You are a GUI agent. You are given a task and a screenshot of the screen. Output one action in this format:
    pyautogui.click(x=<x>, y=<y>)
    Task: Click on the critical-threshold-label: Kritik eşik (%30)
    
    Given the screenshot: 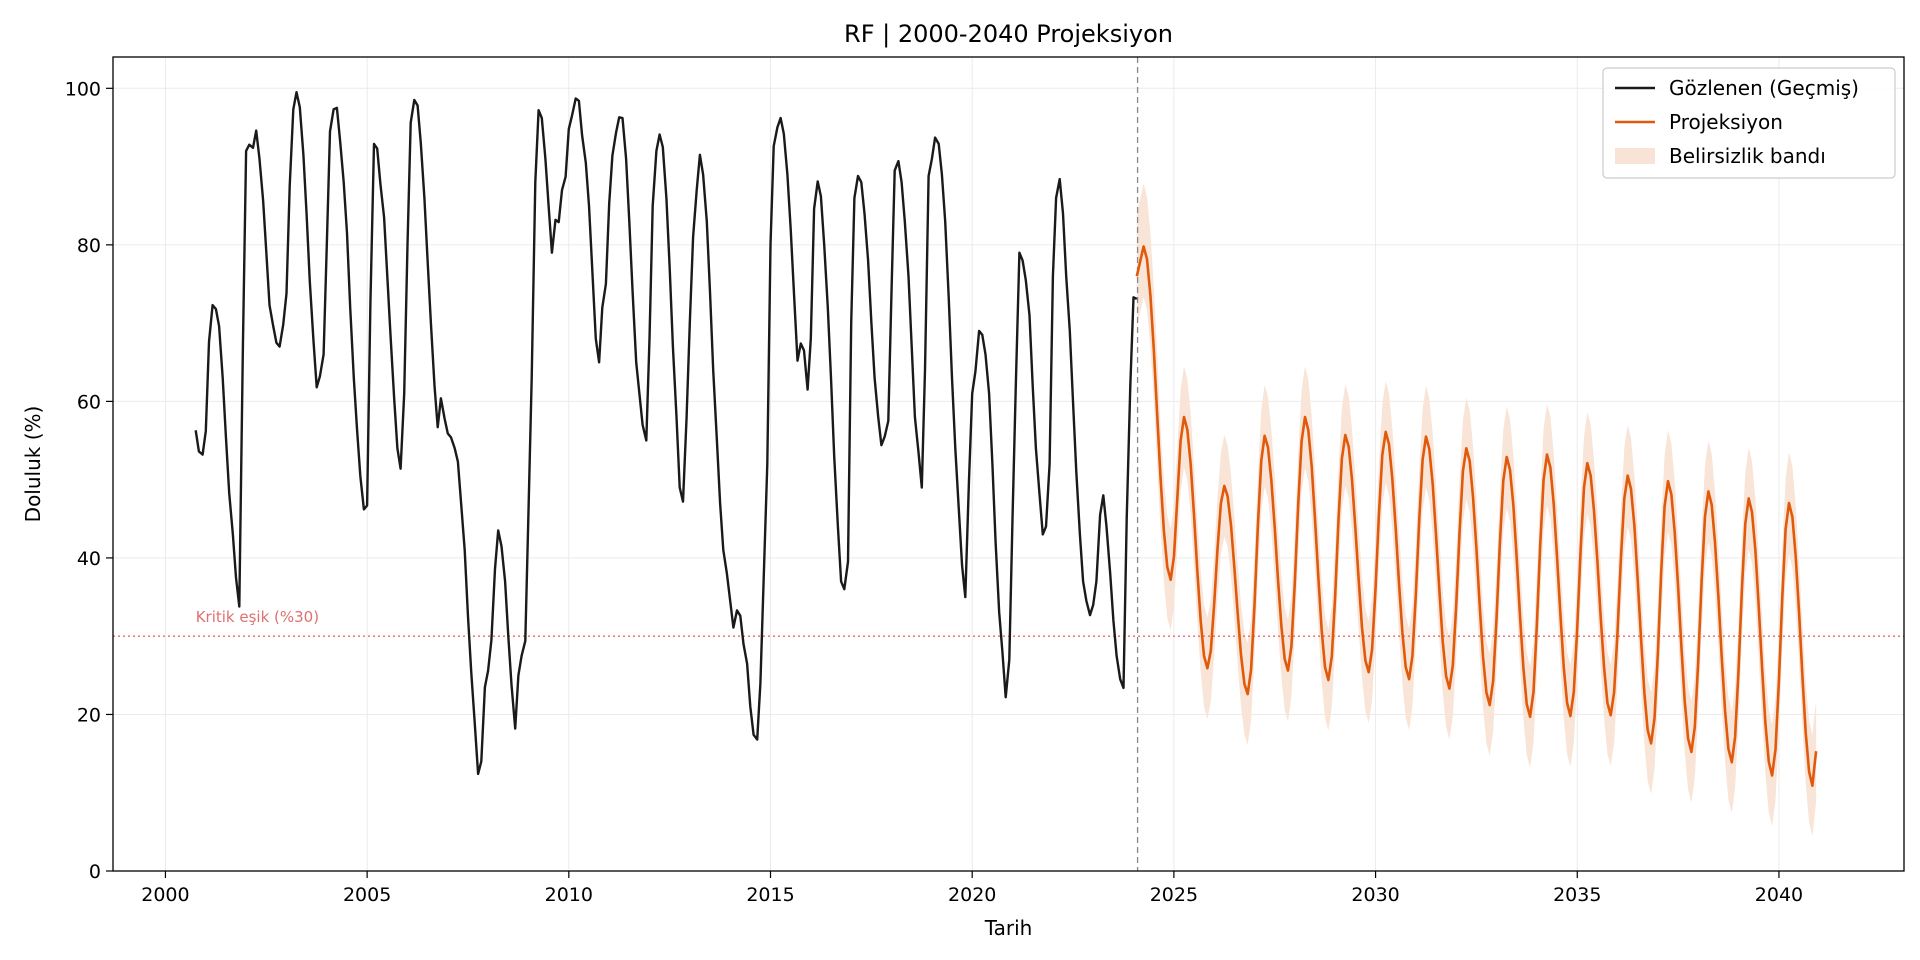 What is the action you would take?
    pyautogui.click(x=257, y=617)
    